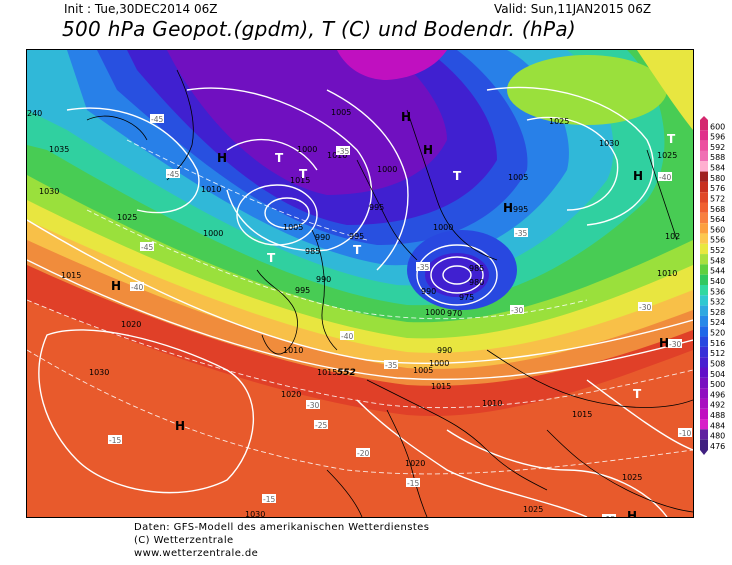  Describe the element at coordinates (312, 251) in the screenshot. I see `pressure-label: 985` at that location.